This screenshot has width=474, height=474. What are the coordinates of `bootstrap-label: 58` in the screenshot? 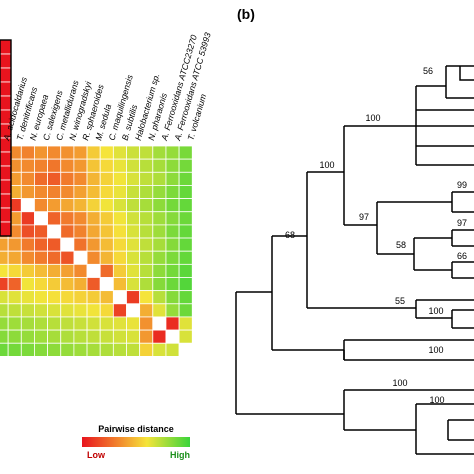 It's located at (401, 245).